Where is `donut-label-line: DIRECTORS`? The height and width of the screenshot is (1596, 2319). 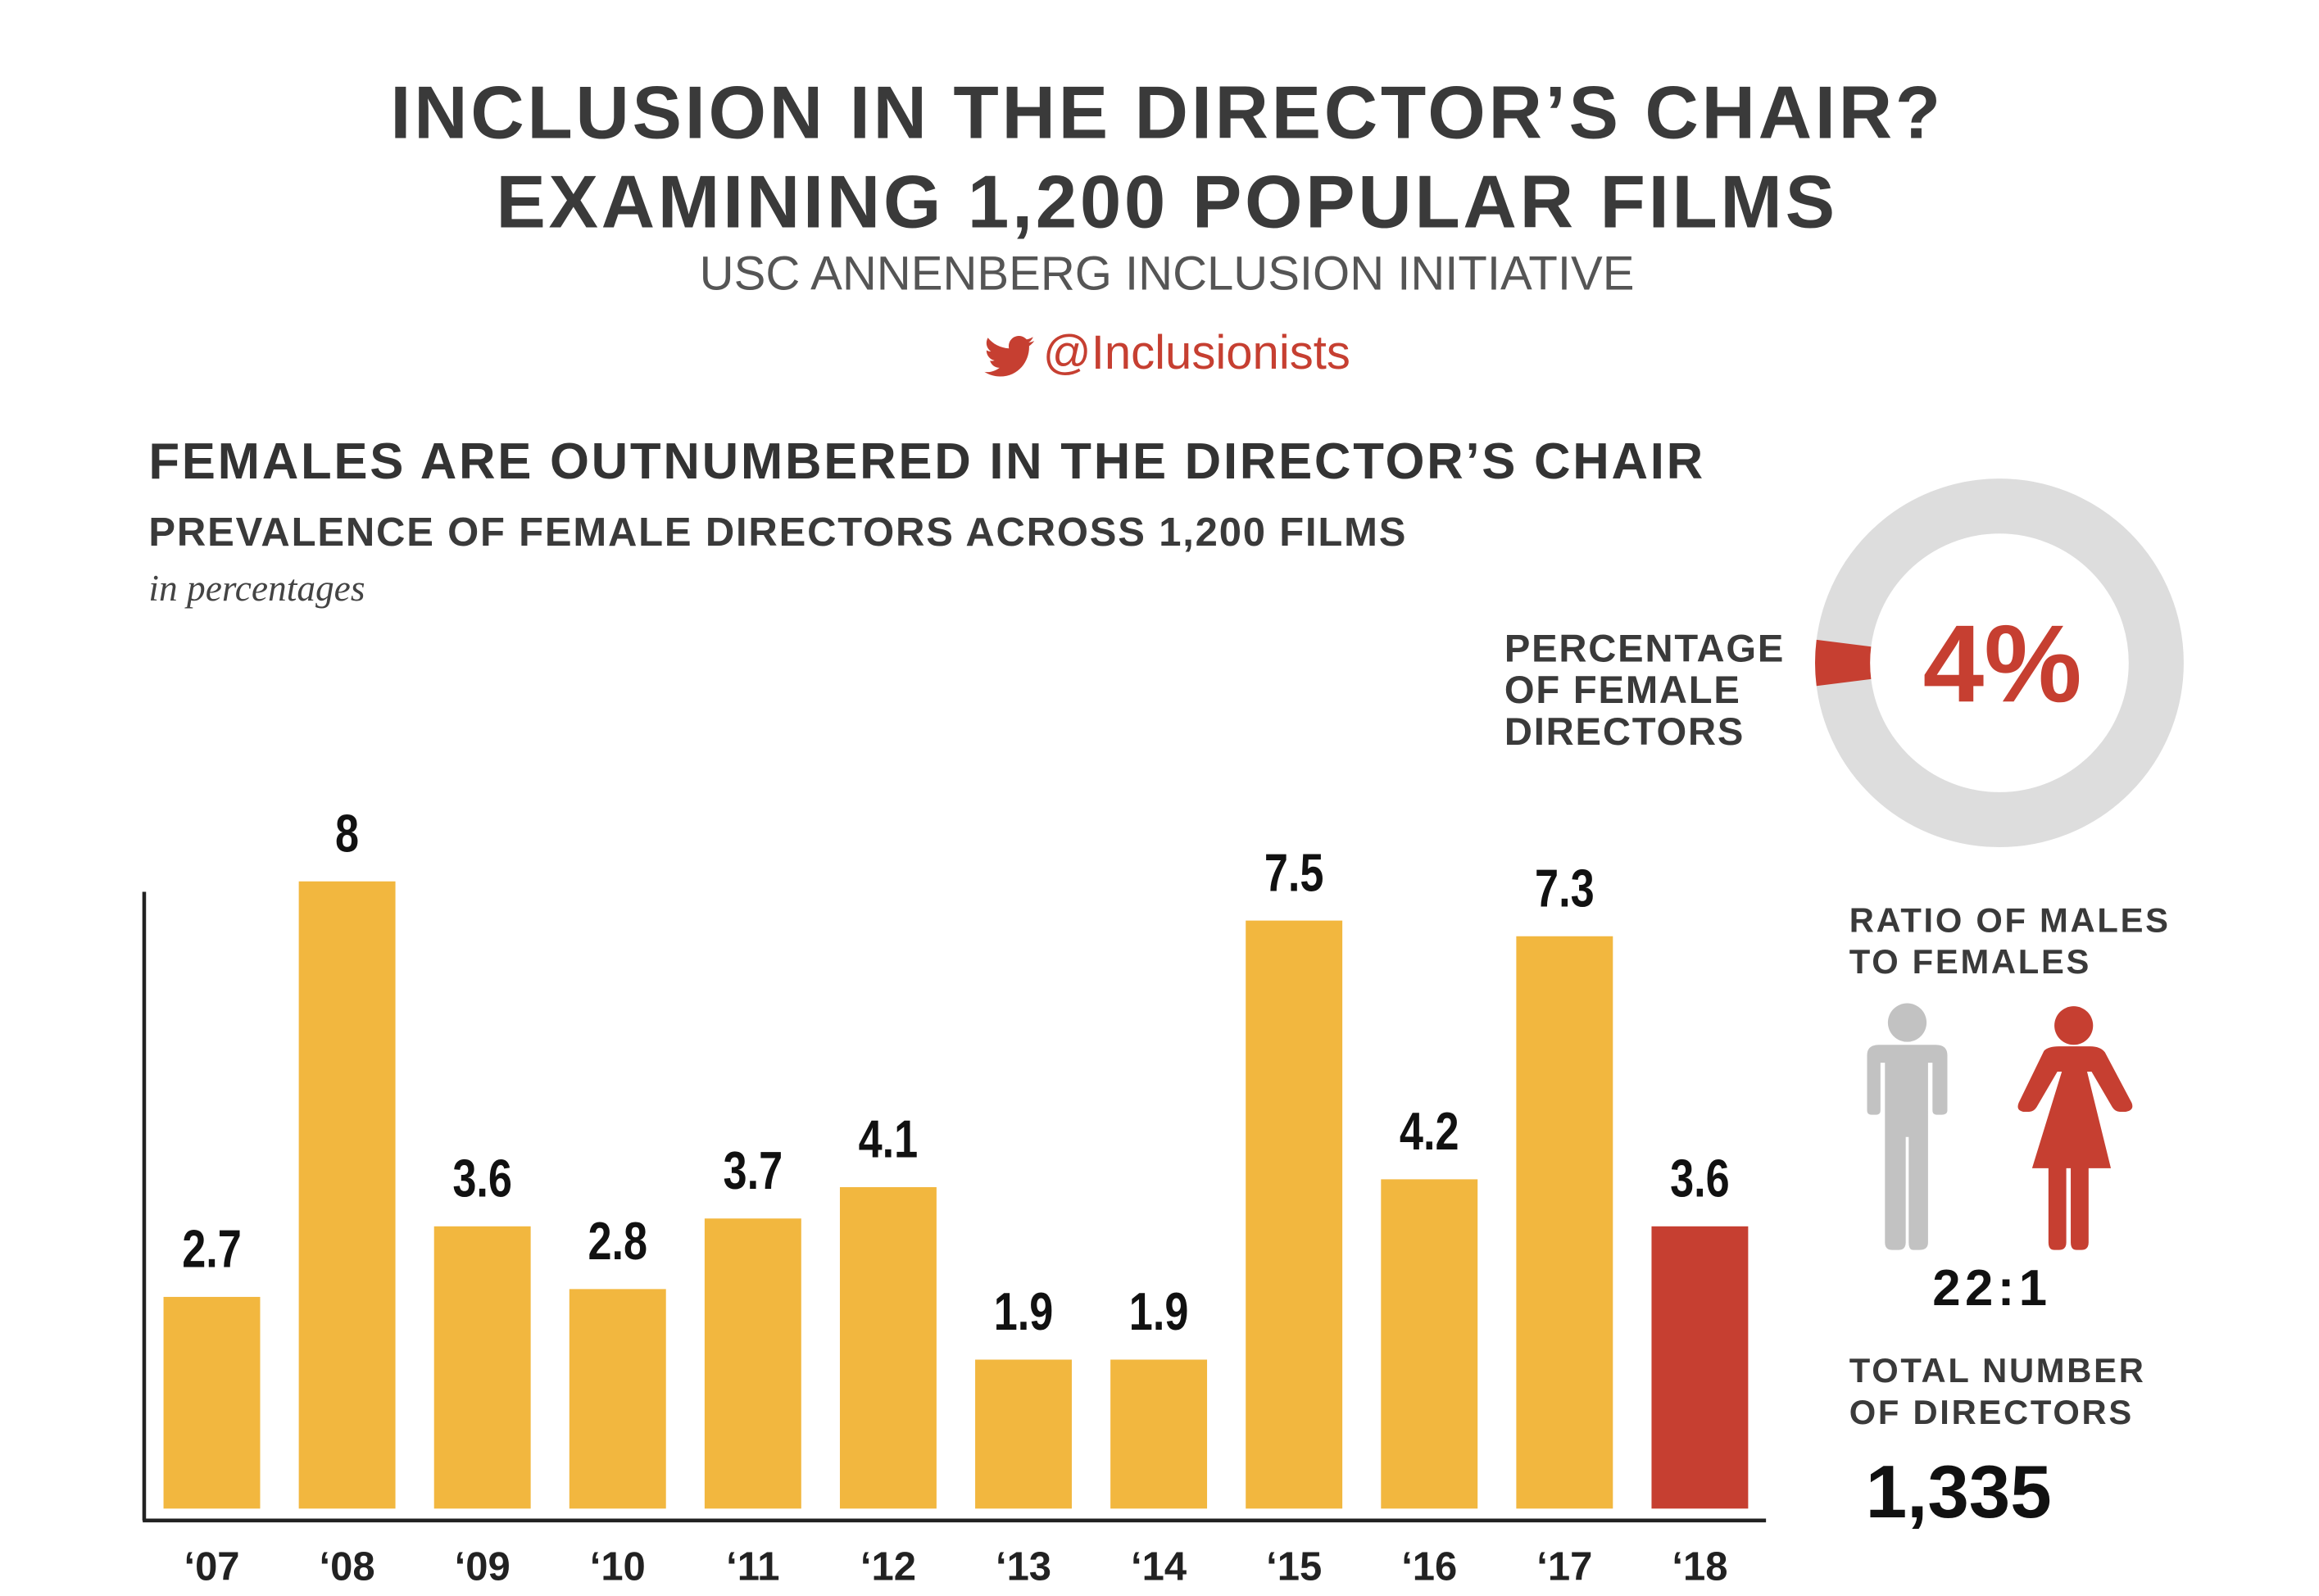
donut-label-line: DIRECTORS is located at coordinates (1624, 731).